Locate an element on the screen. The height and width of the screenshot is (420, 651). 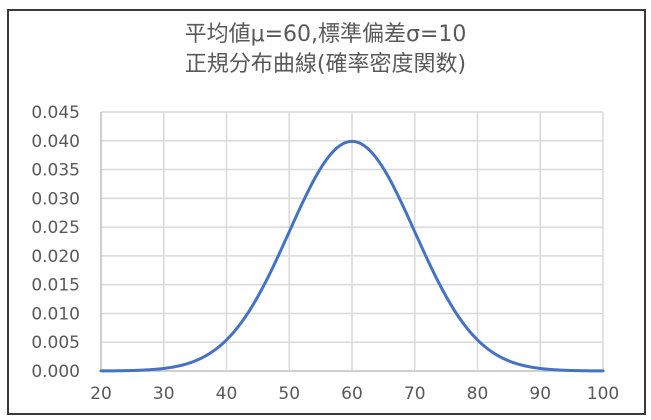
y-tick-label: 0.030 is located at coordinates (55, 199).